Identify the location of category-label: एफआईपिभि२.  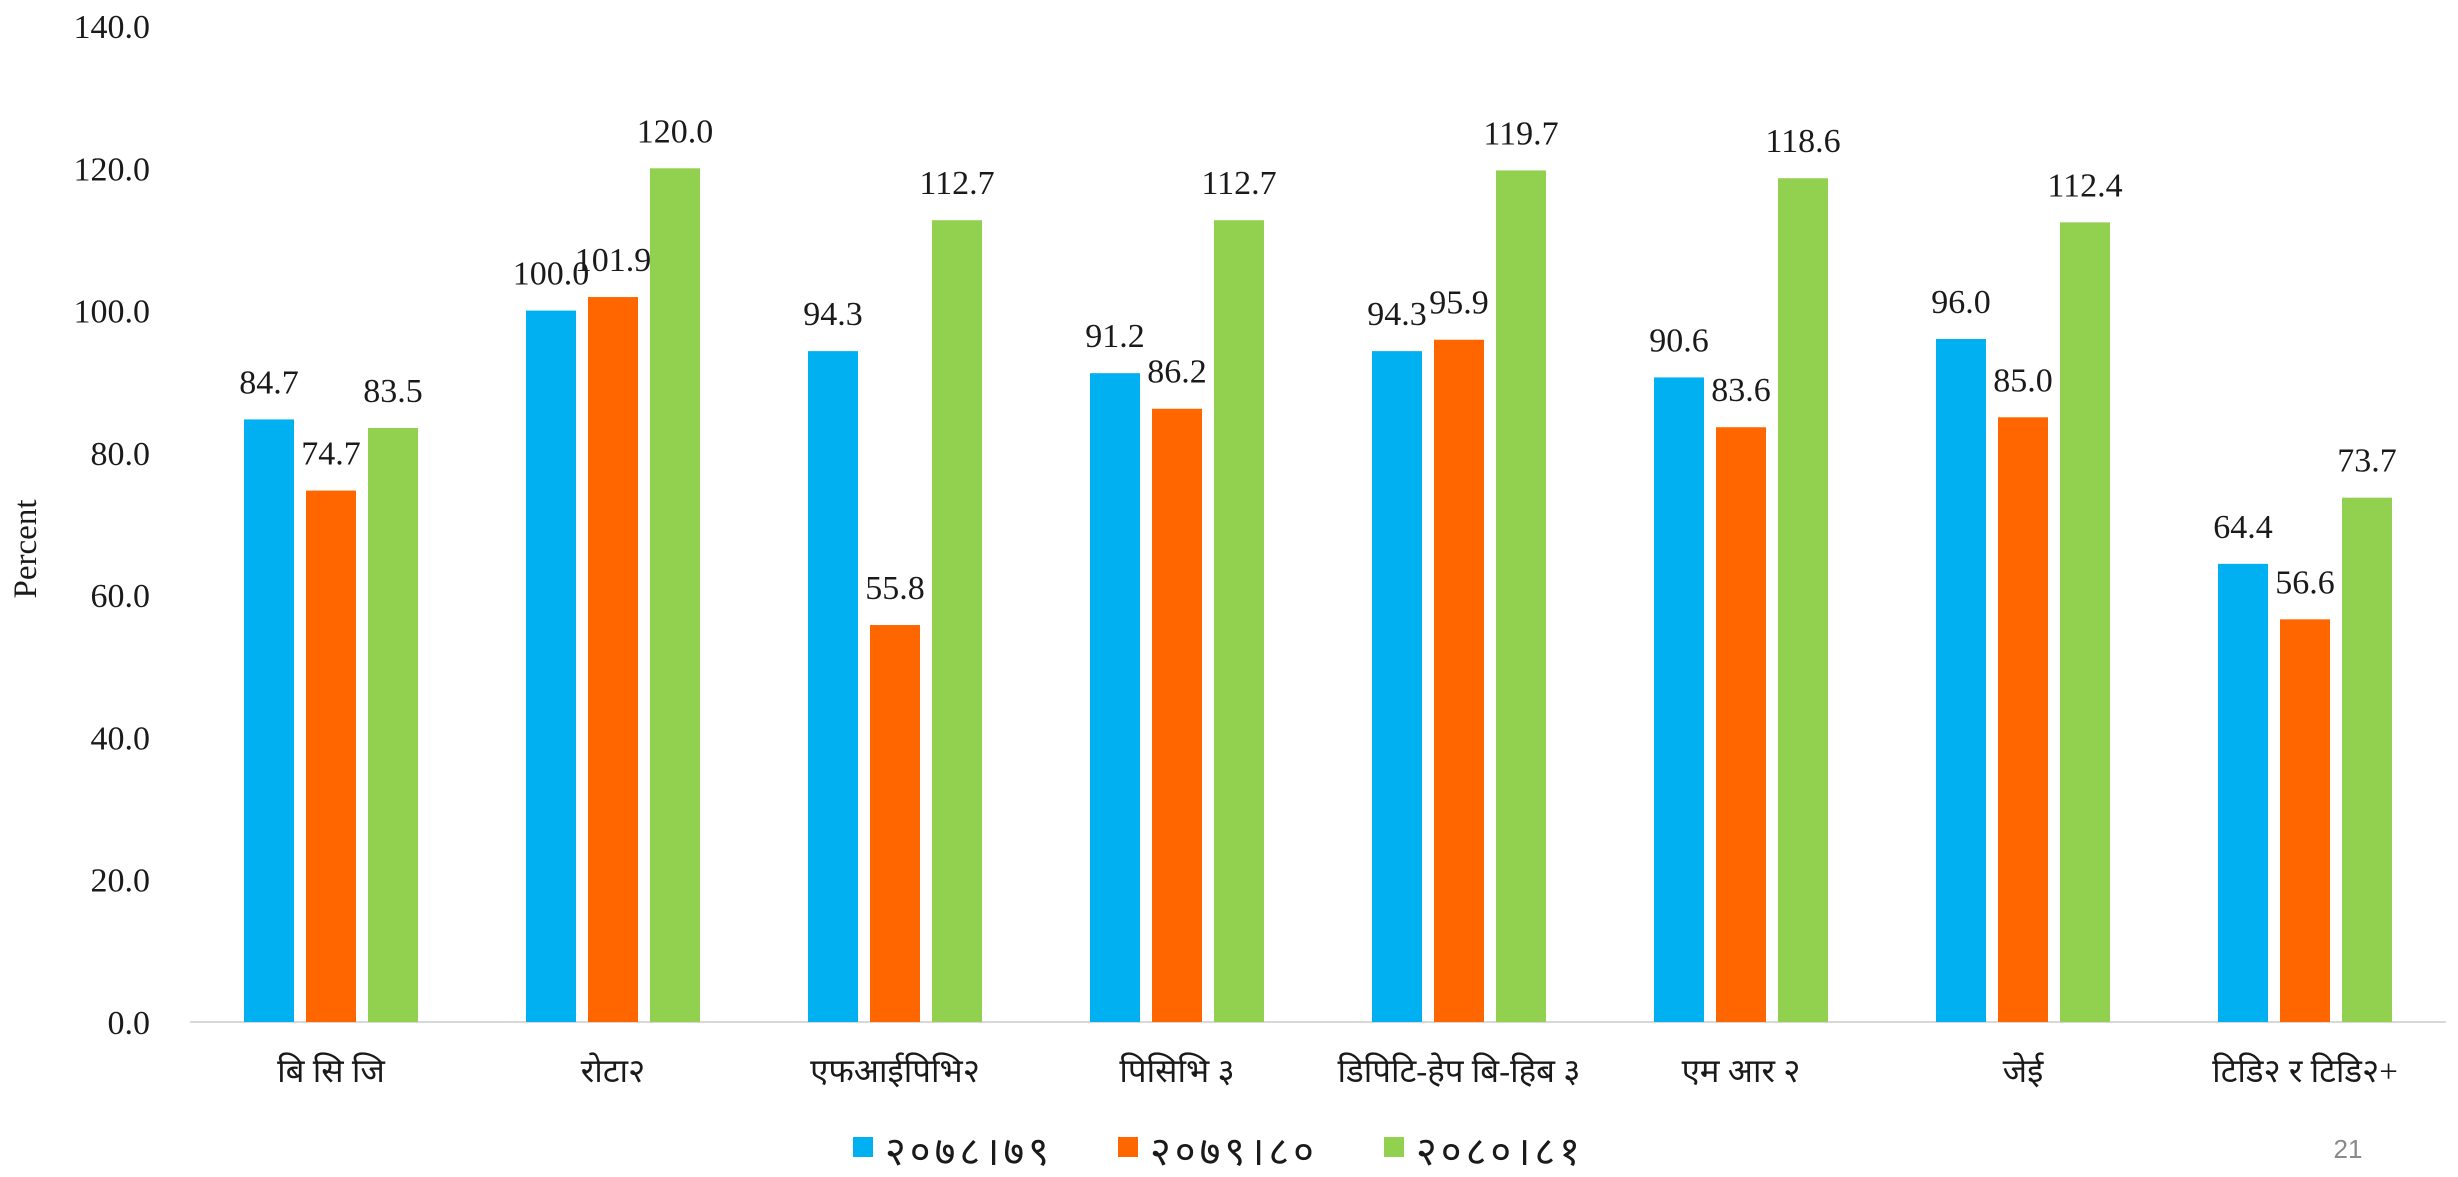
(895, 1071).